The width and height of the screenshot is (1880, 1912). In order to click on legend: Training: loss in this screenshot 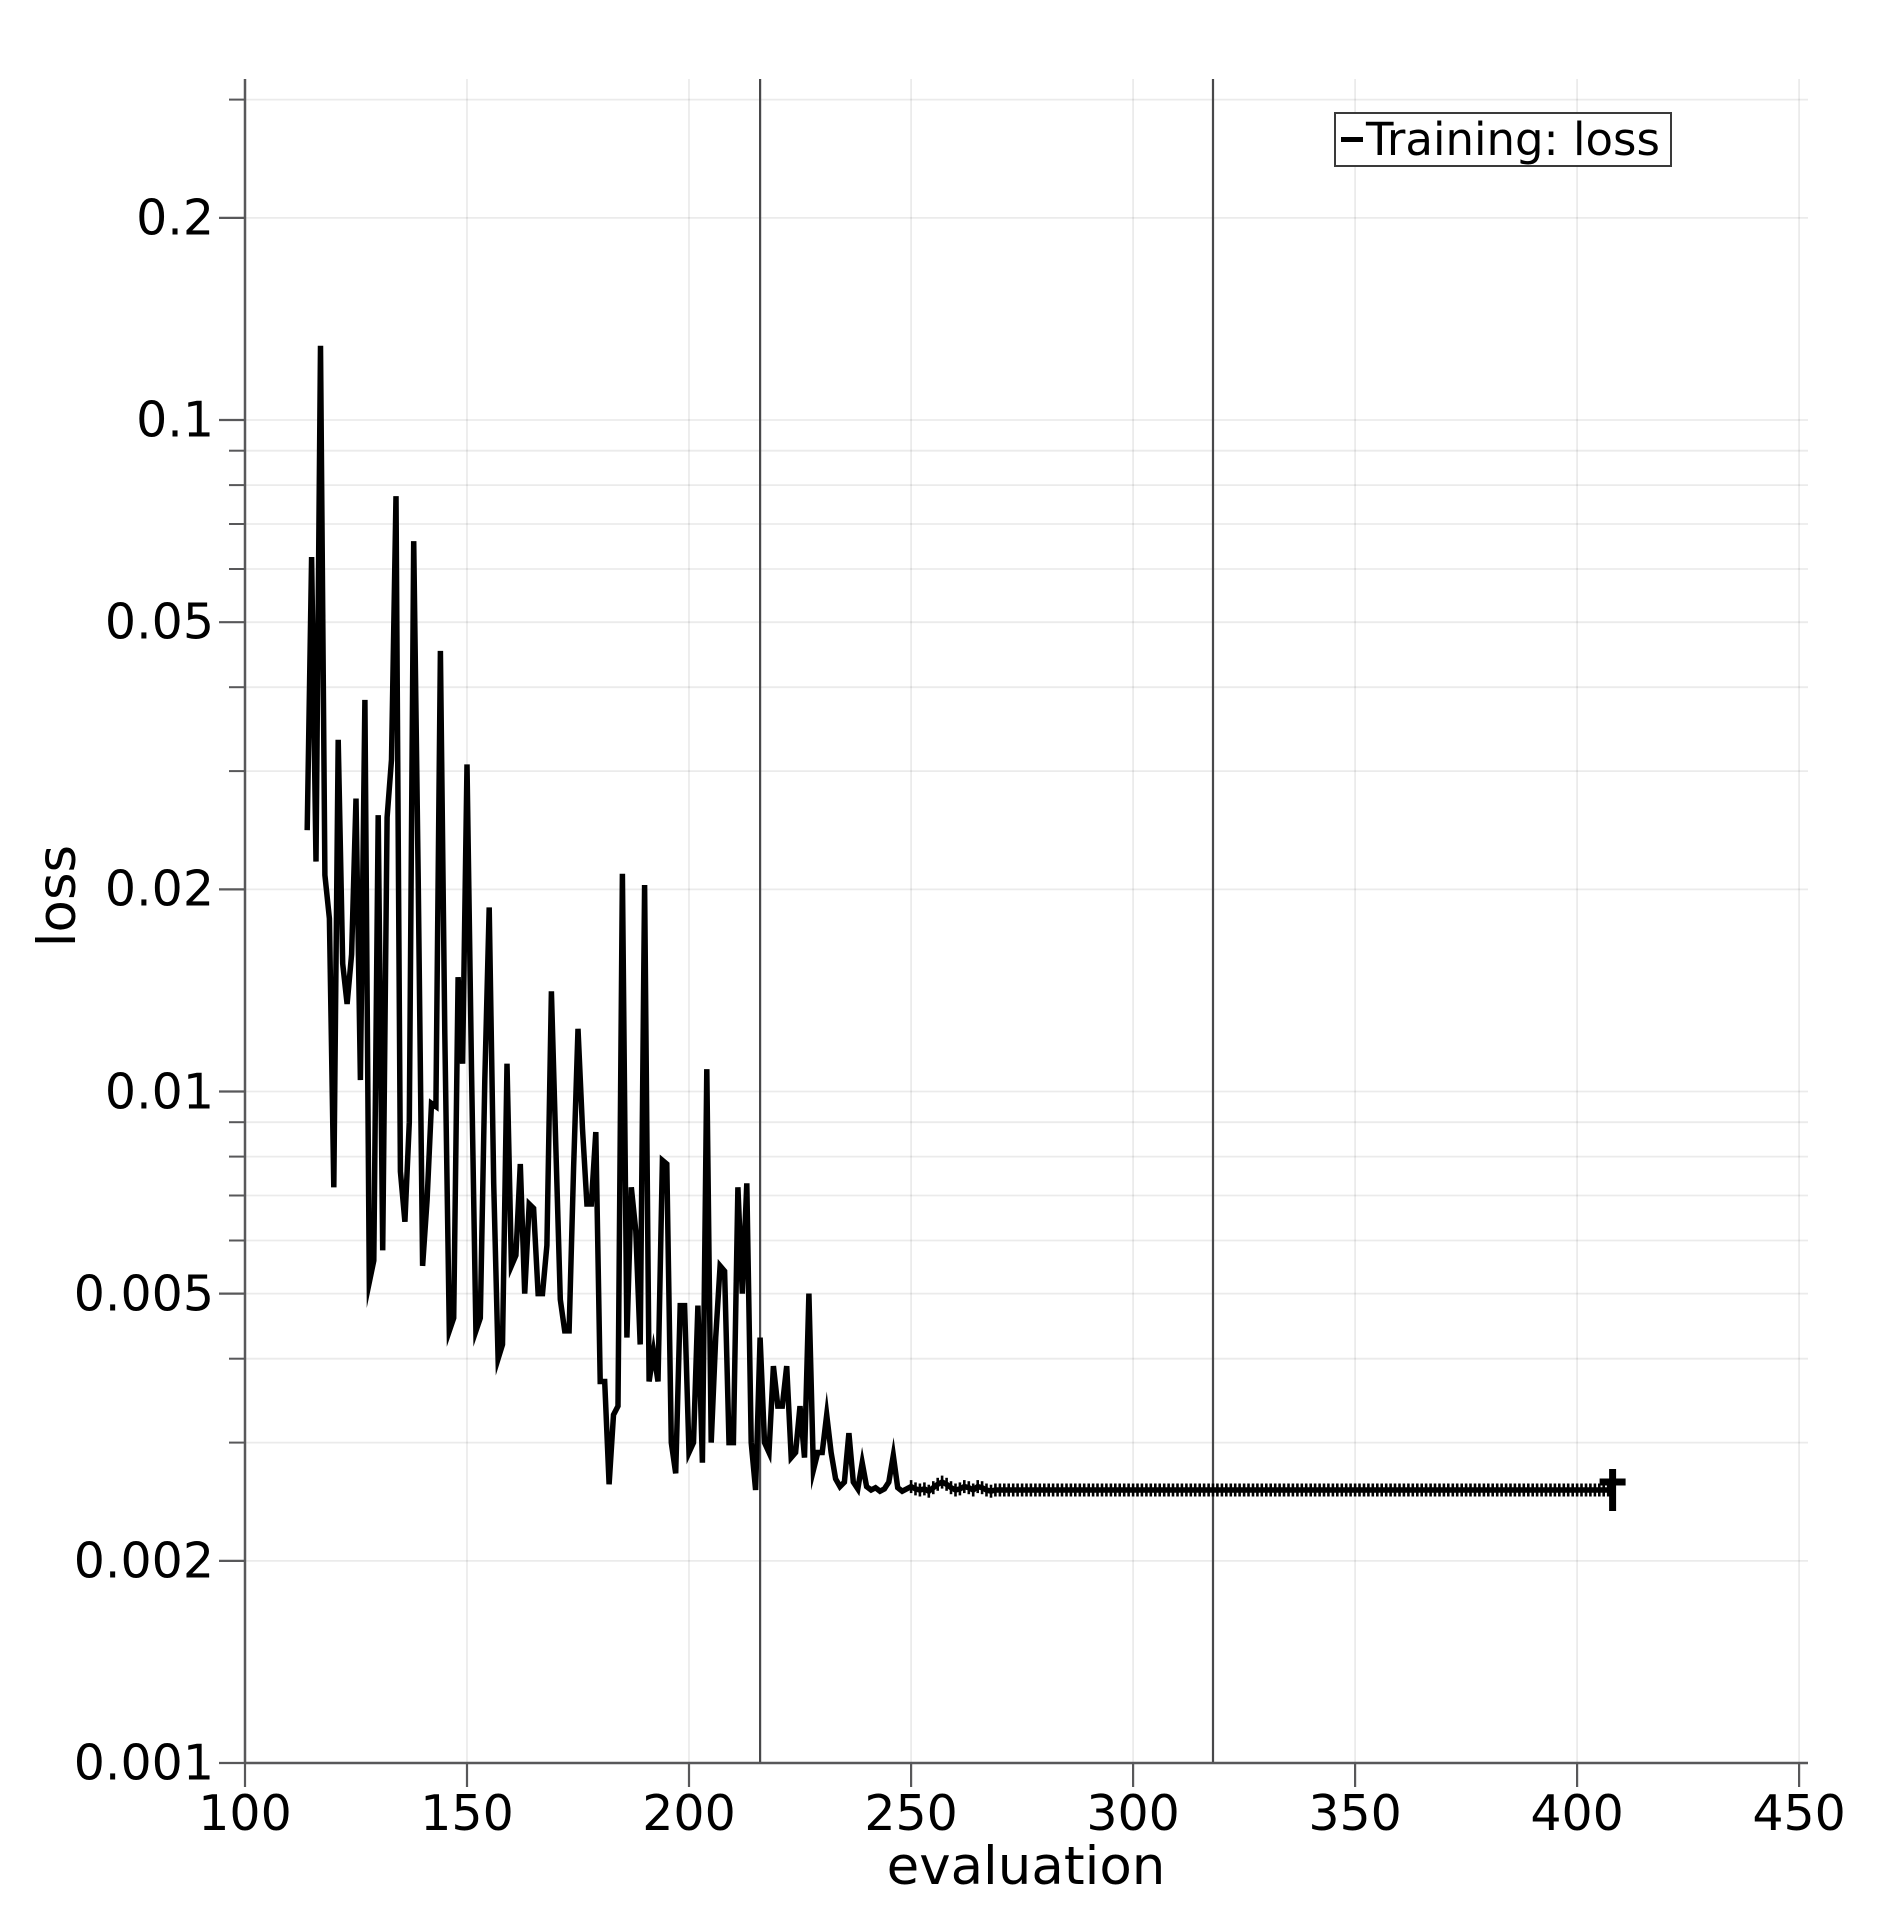, I will do `click(1503, 139)`.